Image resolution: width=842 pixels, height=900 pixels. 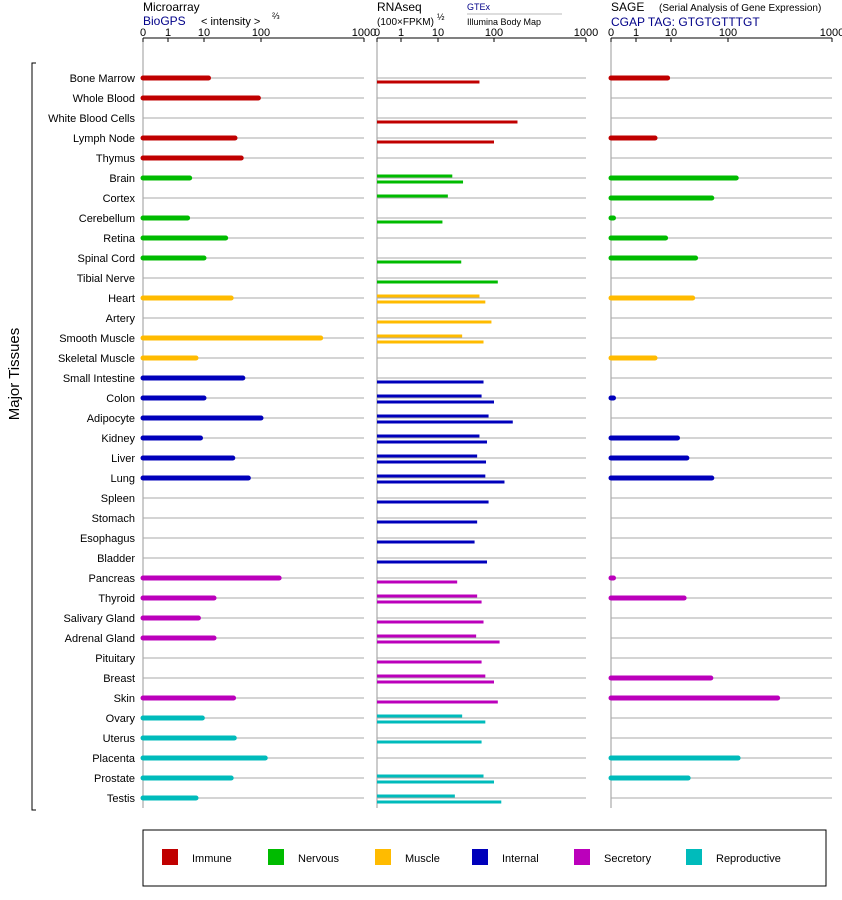 What do you see at coordinates (116, 559) in the screenshot?
I see `tissue-label: Bladder` at bounding box center [116, 559].